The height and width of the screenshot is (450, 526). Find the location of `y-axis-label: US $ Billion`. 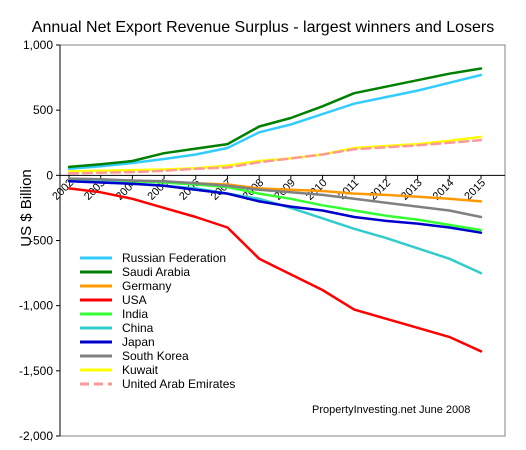

y-axis-label: US $ Billion is located at coordinates (26, 208).